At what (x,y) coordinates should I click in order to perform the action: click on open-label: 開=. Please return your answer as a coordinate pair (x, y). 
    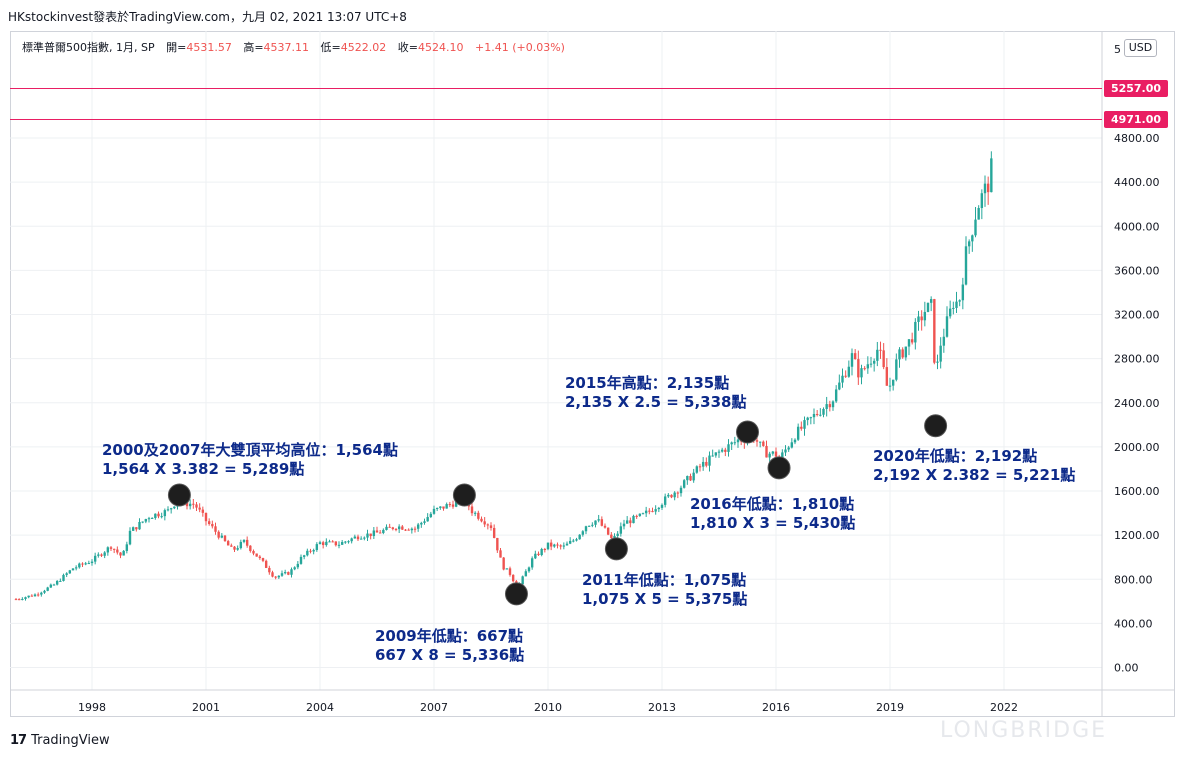
    Looking at the image, I should click on (176, 47).